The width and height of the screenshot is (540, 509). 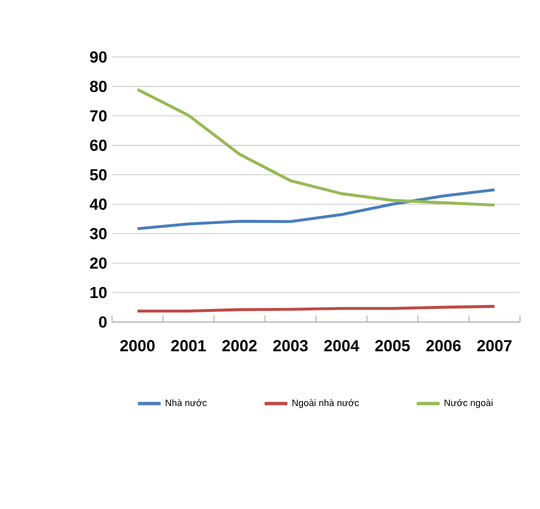 I want to click on x-tick-label: 2007, so click(x=494, y=346).